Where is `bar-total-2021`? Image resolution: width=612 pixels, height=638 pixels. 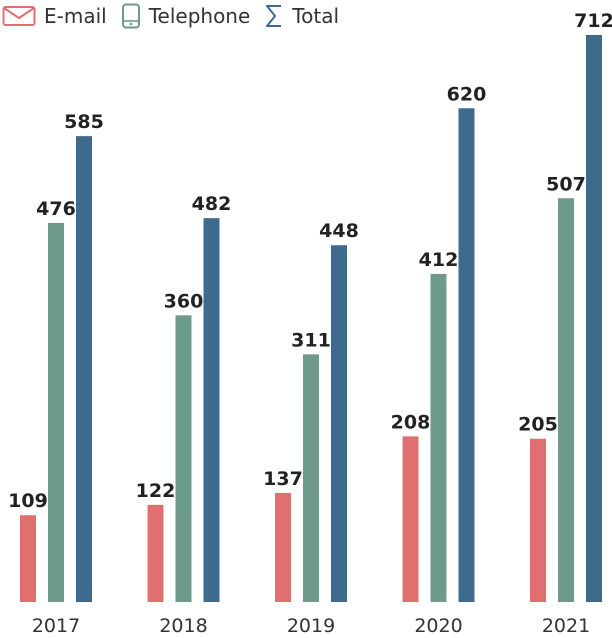 bar-total-2021 is located at coordinates (594, 318).